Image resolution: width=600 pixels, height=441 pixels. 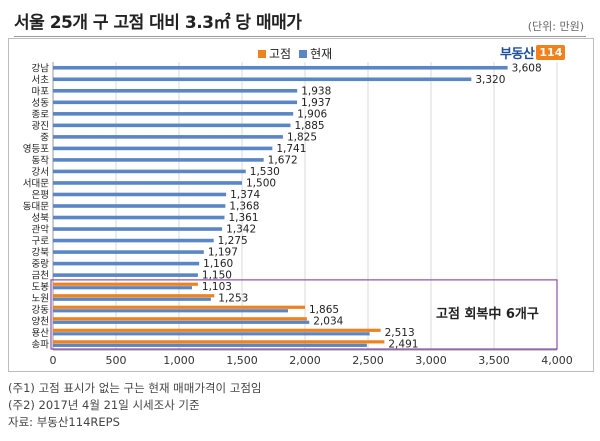 What do you see at coordinates (41, 218) in the screenshot?
I see `category-label: 성북` at bounding box center [41, 218].